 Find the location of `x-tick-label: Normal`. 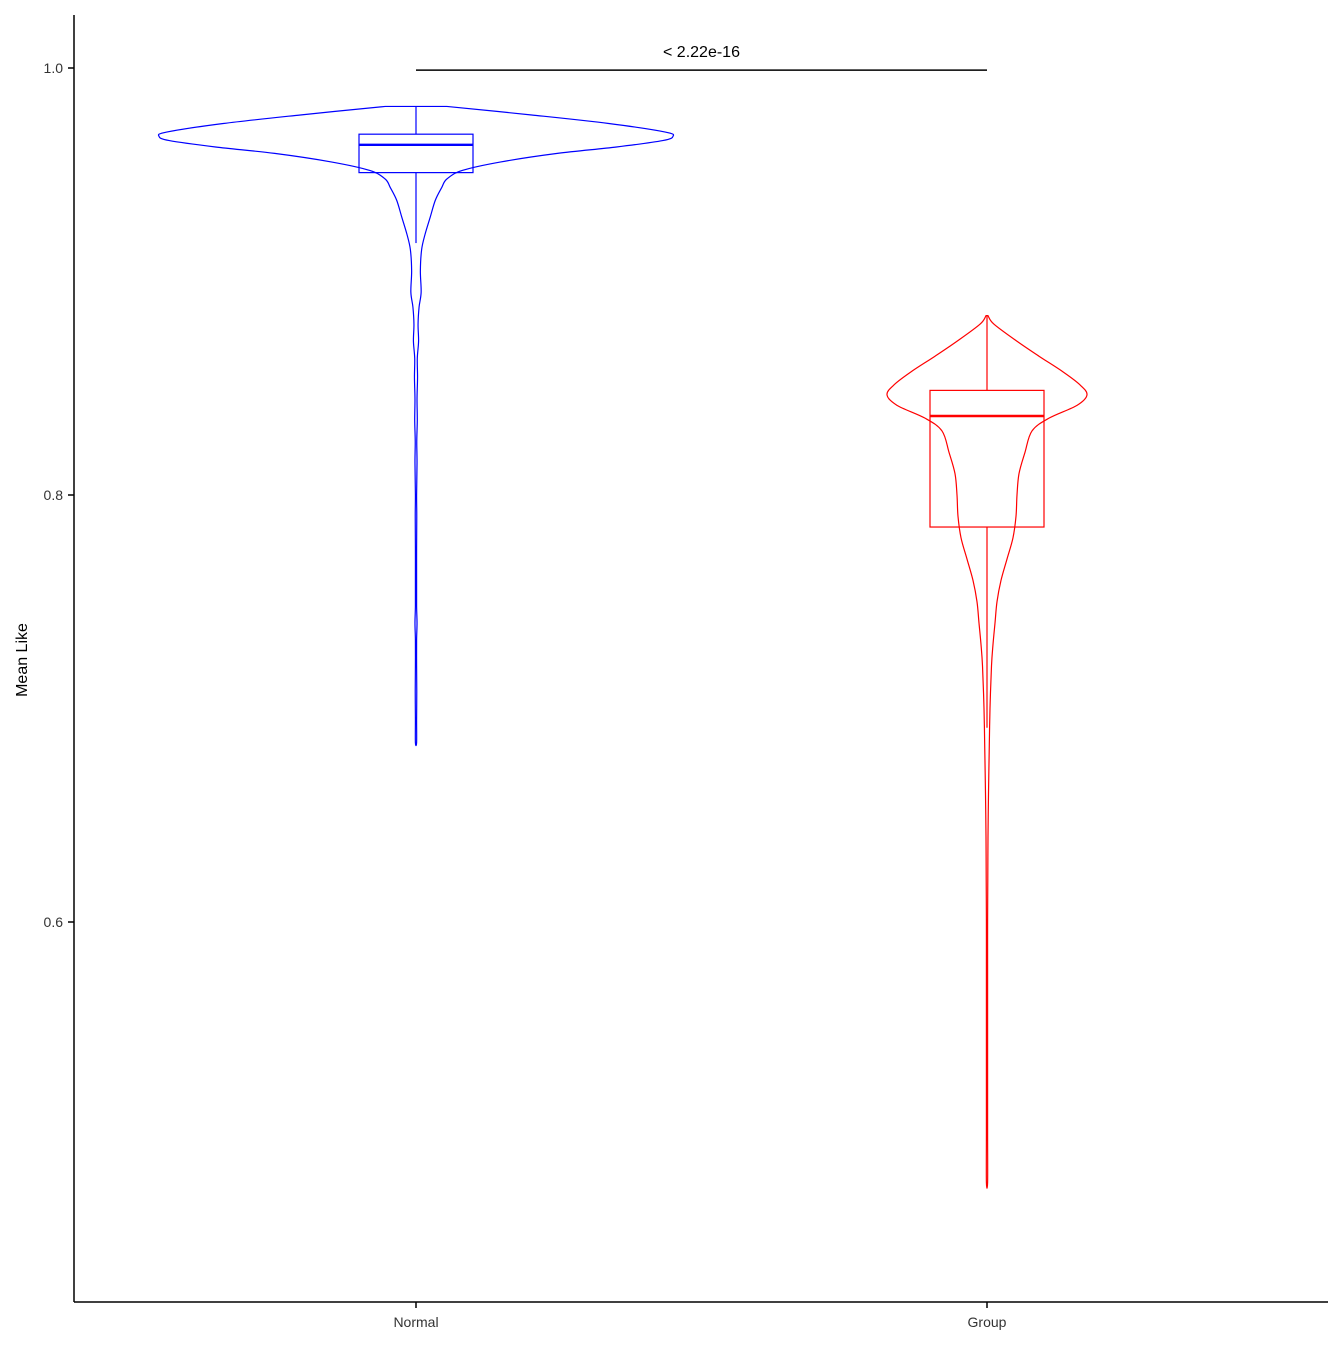

x-tick-label: Normal is located at coordinates (415, 1322).